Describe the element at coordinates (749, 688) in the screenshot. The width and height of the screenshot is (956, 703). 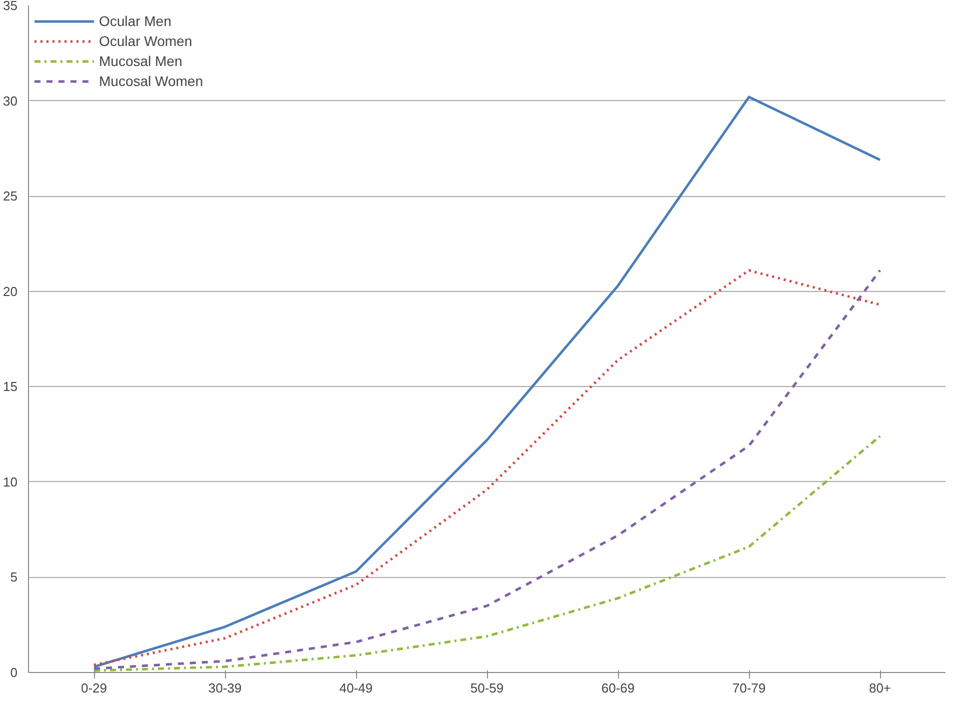
I see `x-tick-label: 70-79` at that location.